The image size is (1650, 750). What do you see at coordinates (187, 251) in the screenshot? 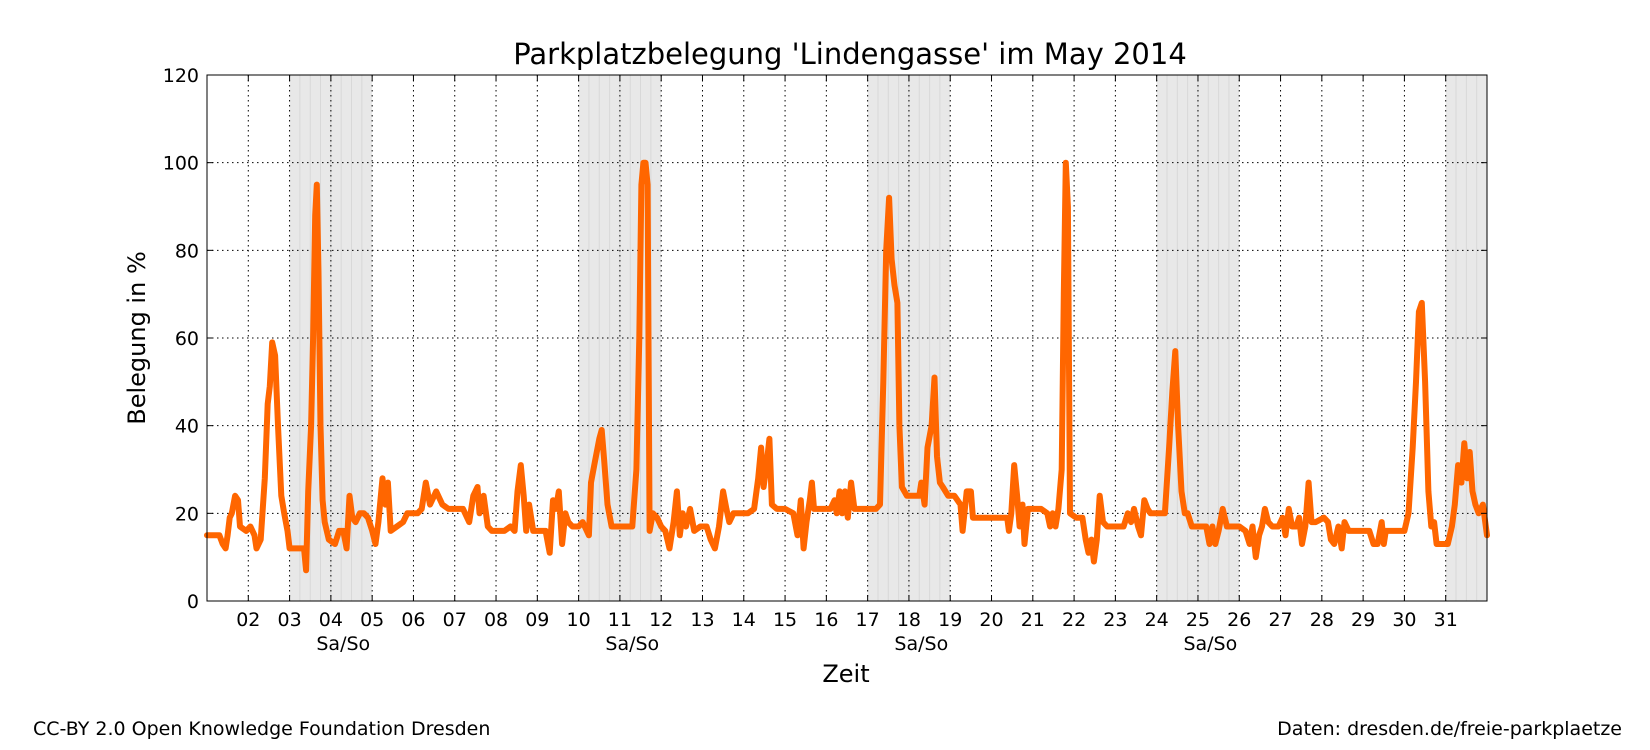
I see `y-tick-label: 80` at bounding box center [187, 251].